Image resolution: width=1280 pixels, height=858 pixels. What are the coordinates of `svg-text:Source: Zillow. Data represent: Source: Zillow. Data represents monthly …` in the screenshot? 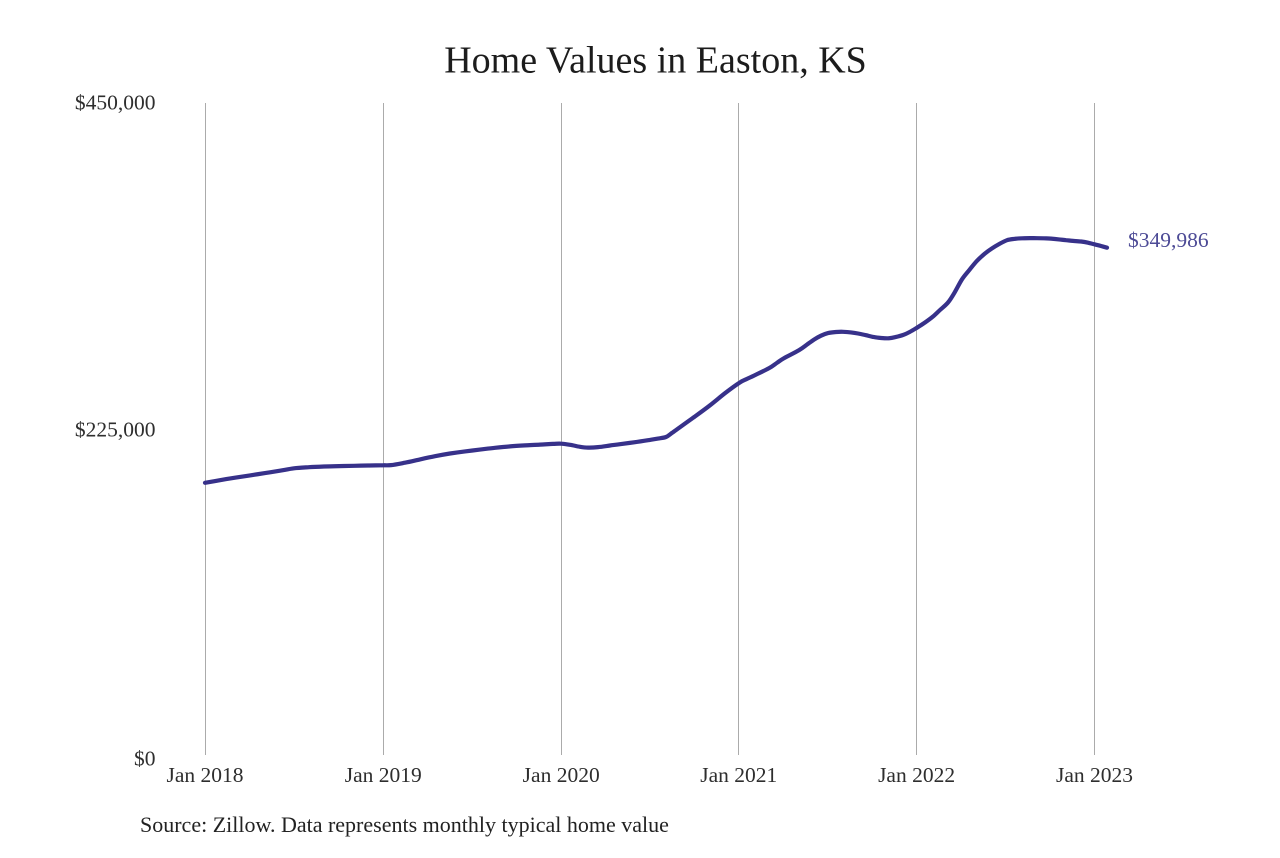 It's located at (404, 824).